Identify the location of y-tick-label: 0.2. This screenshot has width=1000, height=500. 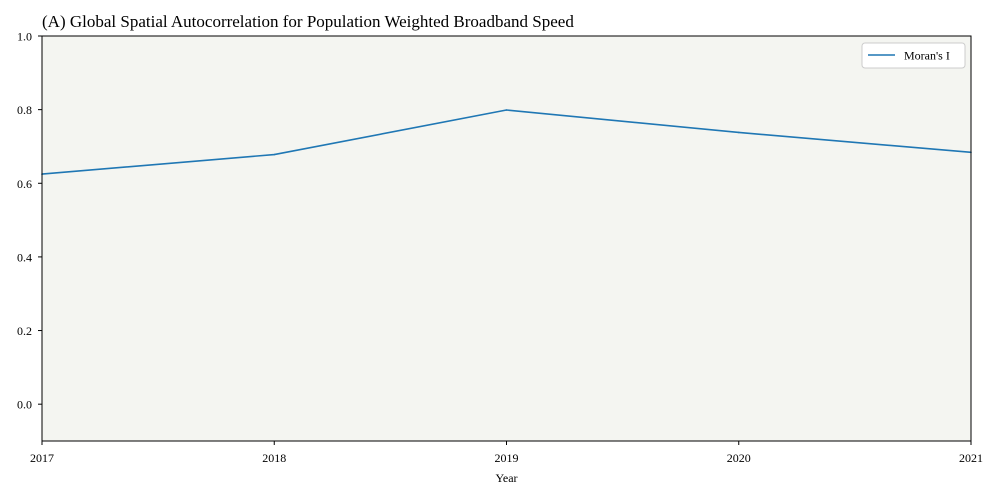
(24, 331).